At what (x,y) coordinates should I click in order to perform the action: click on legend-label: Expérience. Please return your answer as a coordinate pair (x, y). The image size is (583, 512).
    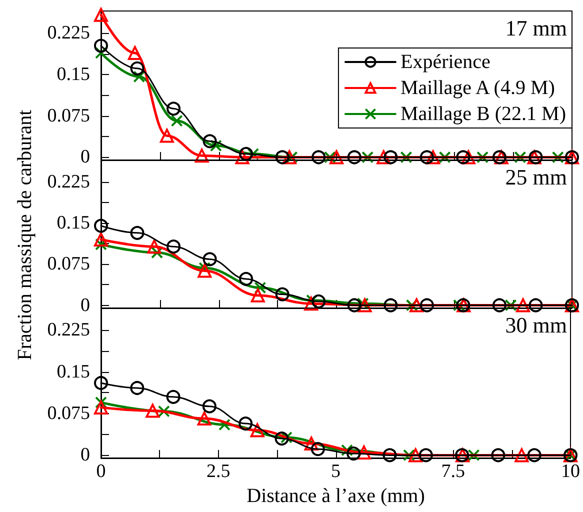
    Looking at the image, I should click on (445, 62).